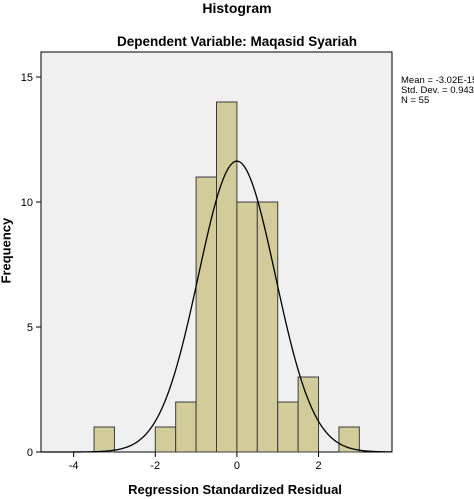 The image size is (474, 499). What do you see at coordinates (155, 466) in the screenshot?
I see `x-tick-label: -2` at bounding box center [155, 466].